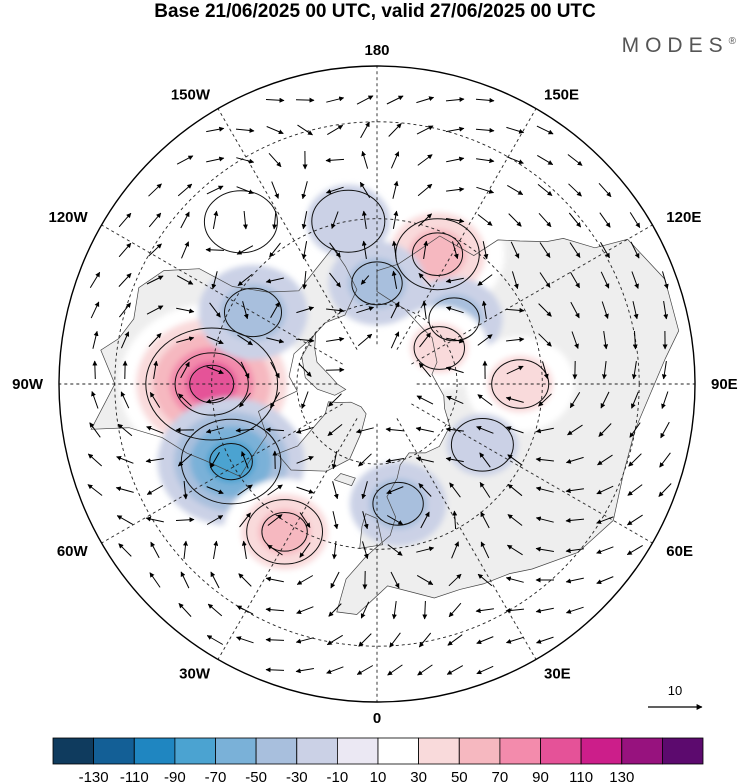 This screenshot has width=750, height=783. I want to click on longitude-label: 0, so click(377, 718).